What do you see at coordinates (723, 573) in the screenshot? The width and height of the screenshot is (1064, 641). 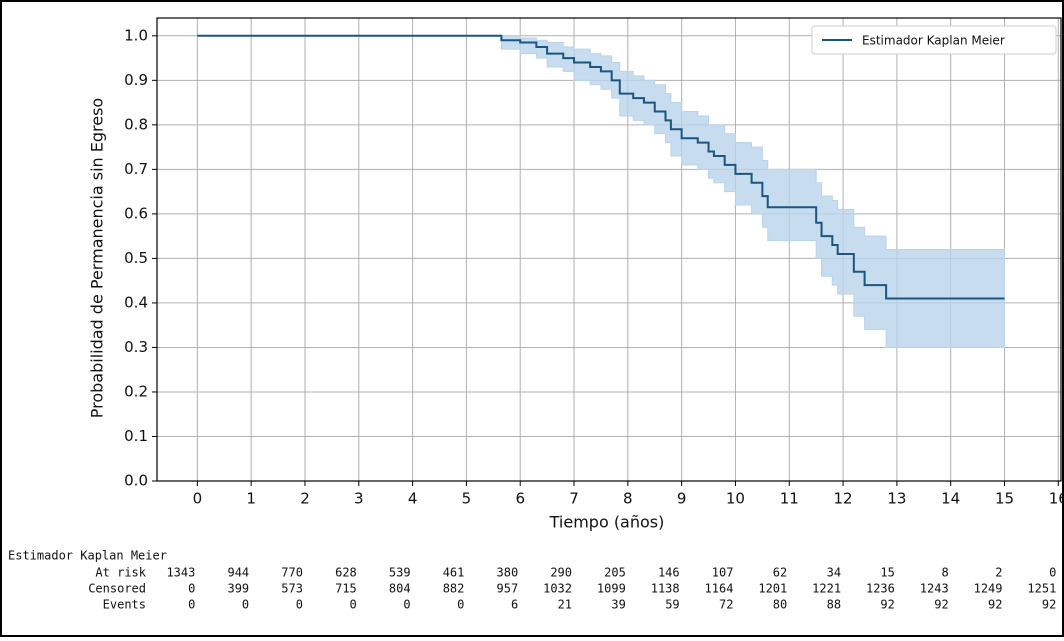 I see `table-cell: 107` at bounding box center [723, 573].